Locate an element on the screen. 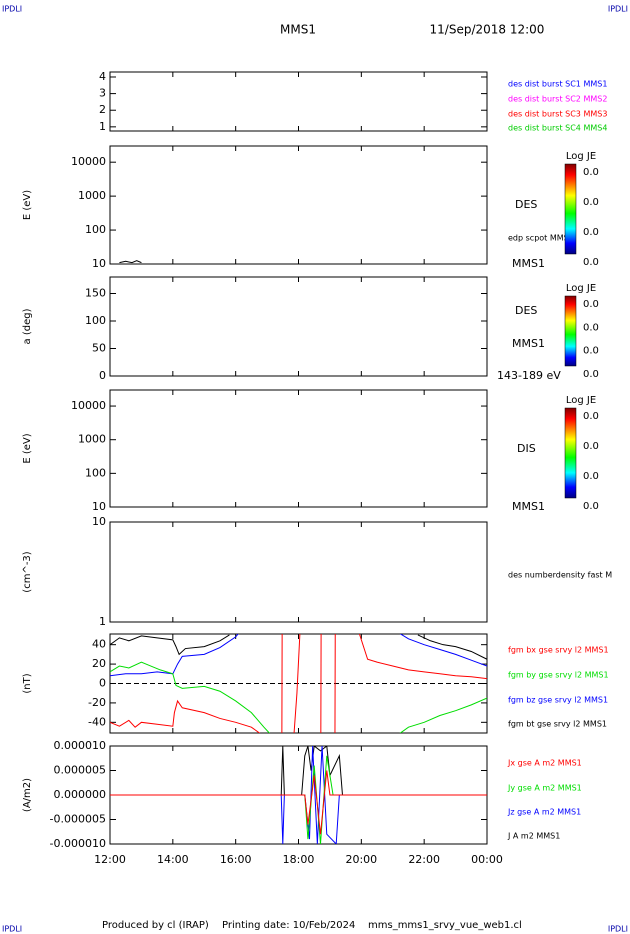 The width and height of the screenshot is (630, 934). x-tick-label: 22:00 is located at coordinates (424, 859).